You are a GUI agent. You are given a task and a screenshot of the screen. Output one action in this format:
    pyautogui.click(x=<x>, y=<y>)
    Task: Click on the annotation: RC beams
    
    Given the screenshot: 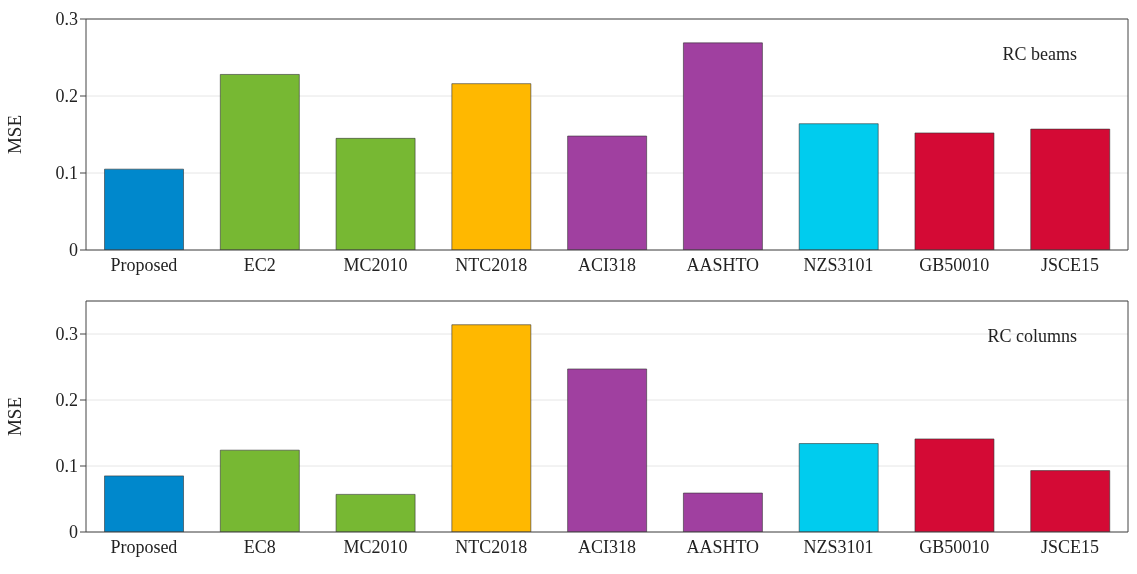 What is the action you would take?
    pyautogui.click(x=1039, y=54)
    